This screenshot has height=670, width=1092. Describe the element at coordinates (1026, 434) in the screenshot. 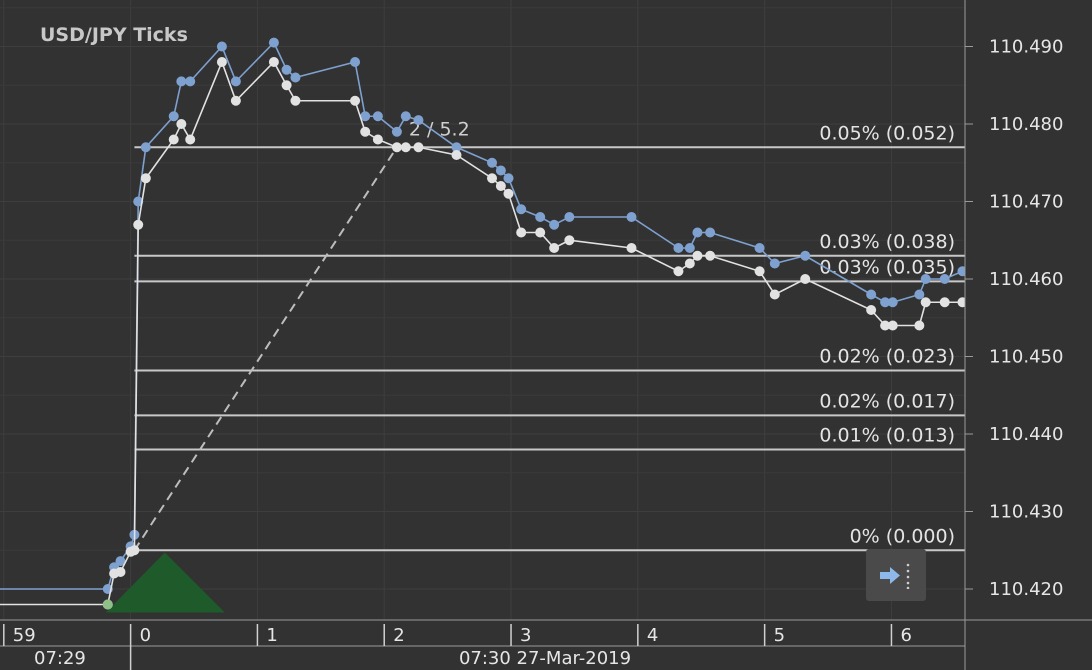

I see `price-tick-label: 110.440` at that location.